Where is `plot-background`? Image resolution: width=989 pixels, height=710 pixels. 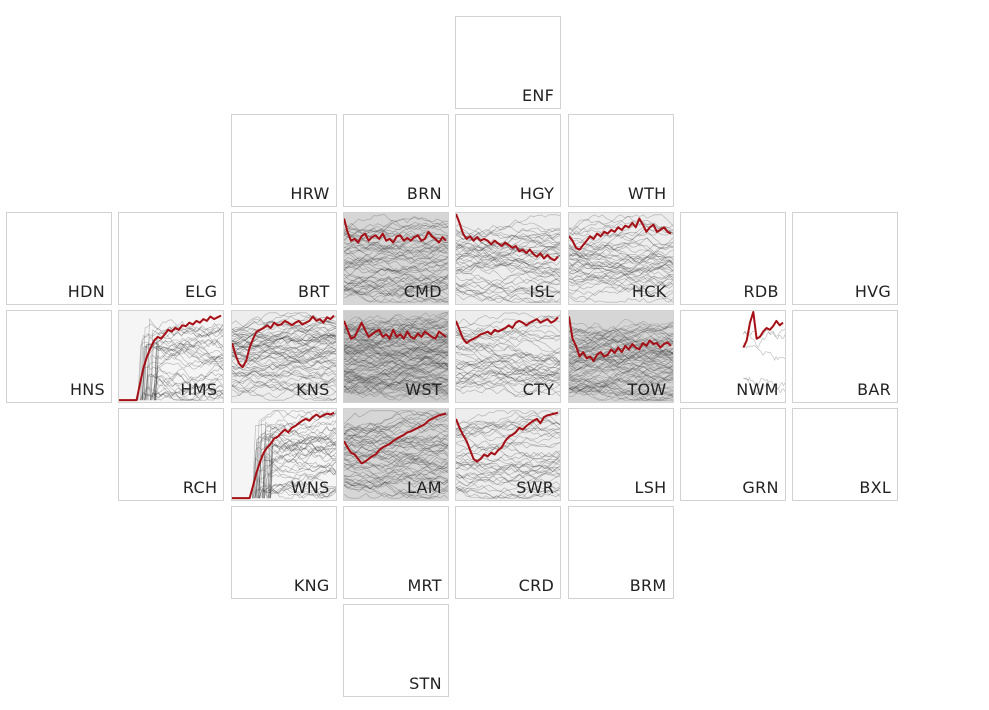
plot-background is located at coordinates (395, 356).